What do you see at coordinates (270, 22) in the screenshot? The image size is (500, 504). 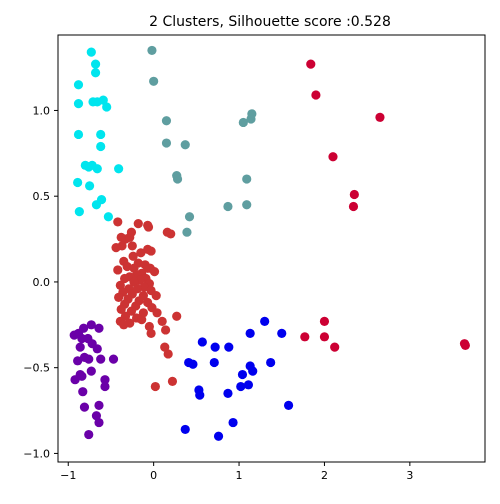 I see `chart-title: 2 Clusters, Silhouette score :0.528` at bounding box center [270, 22].